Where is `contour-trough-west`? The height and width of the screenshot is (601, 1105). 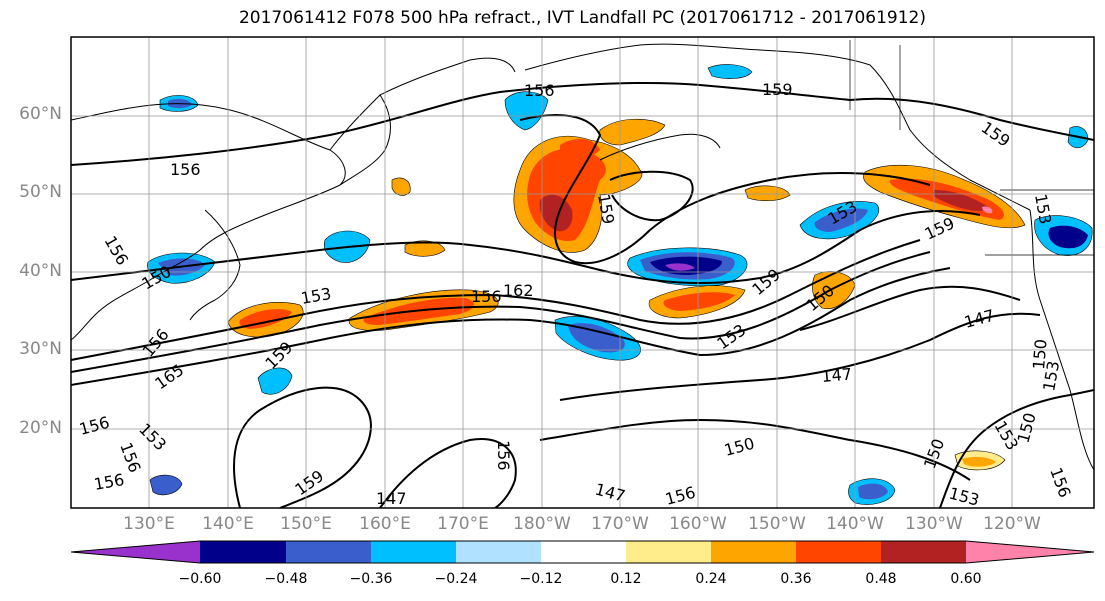 contour-trough-west is located at coordinates (725, 189).